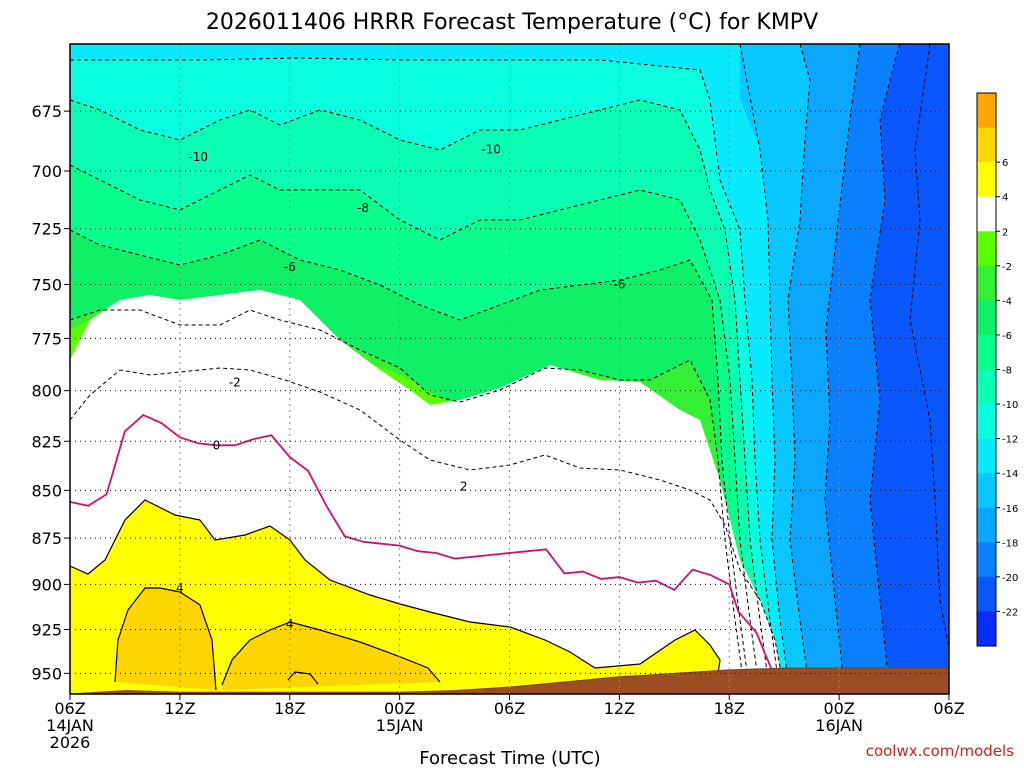 The image size is (1024, 768). What do you see at coordinates (839, 725) in the screenshot?
I see `x-tick-label: 16JAN` at bounding box center [839, 725].